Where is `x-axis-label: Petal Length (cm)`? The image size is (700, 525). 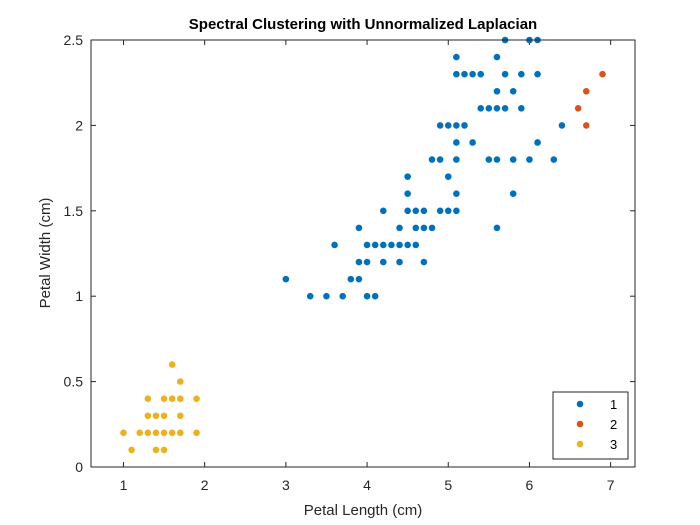
x-axis-label: Petal Length (cm) is located at coordinates (363, 510).